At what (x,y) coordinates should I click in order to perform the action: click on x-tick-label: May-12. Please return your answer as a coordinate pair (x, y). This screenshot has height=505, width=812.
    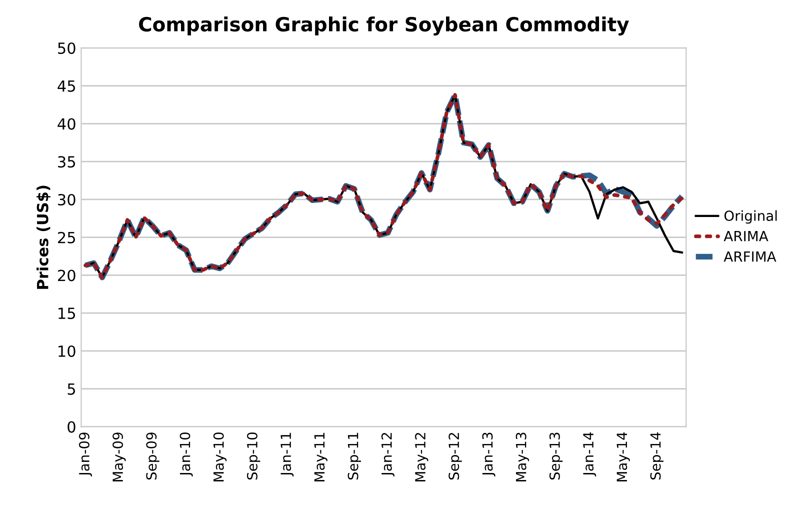
    Looking at the image, I should click on (421, 457).